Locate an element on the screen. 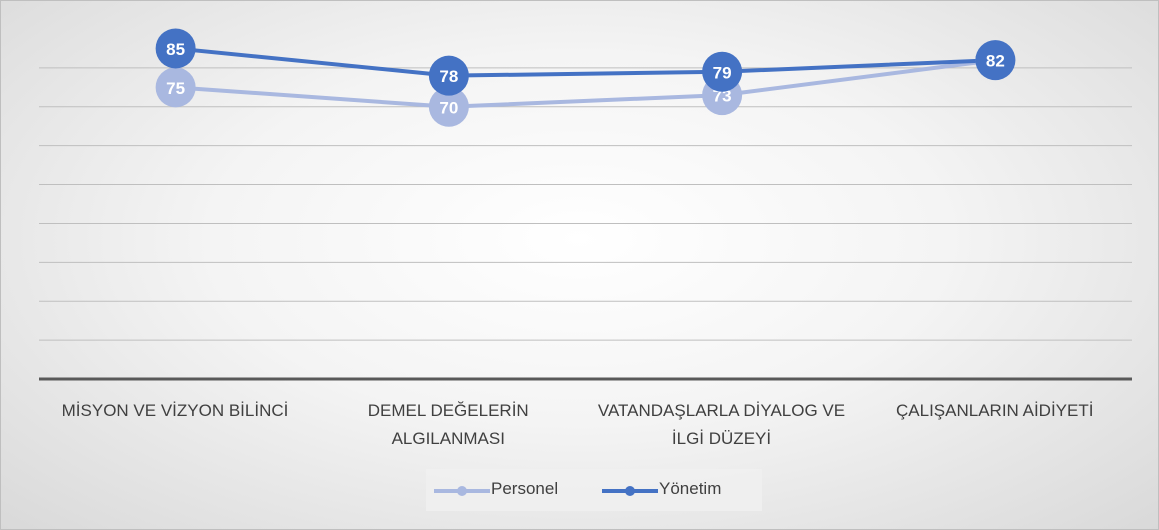 Image resolution: width=1159 pixels, height=530 pixels. data-label: 79 is located at coordinates (722, 72).